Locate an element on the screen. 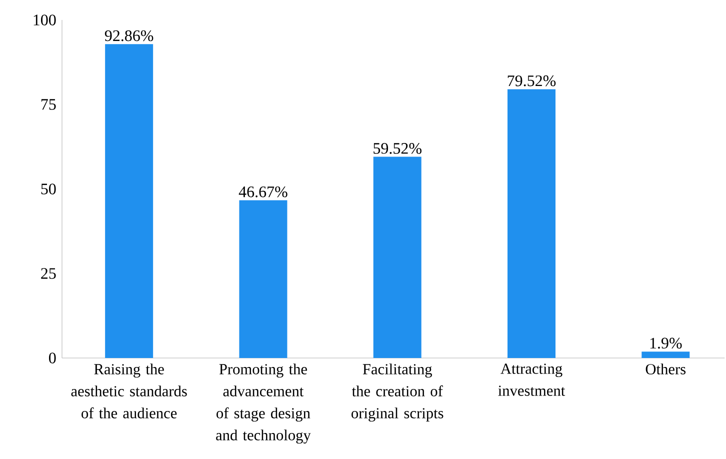 The height and width of the screenshot is (459, 726). data-label: 79.52% is located at coordinates (532, 80).